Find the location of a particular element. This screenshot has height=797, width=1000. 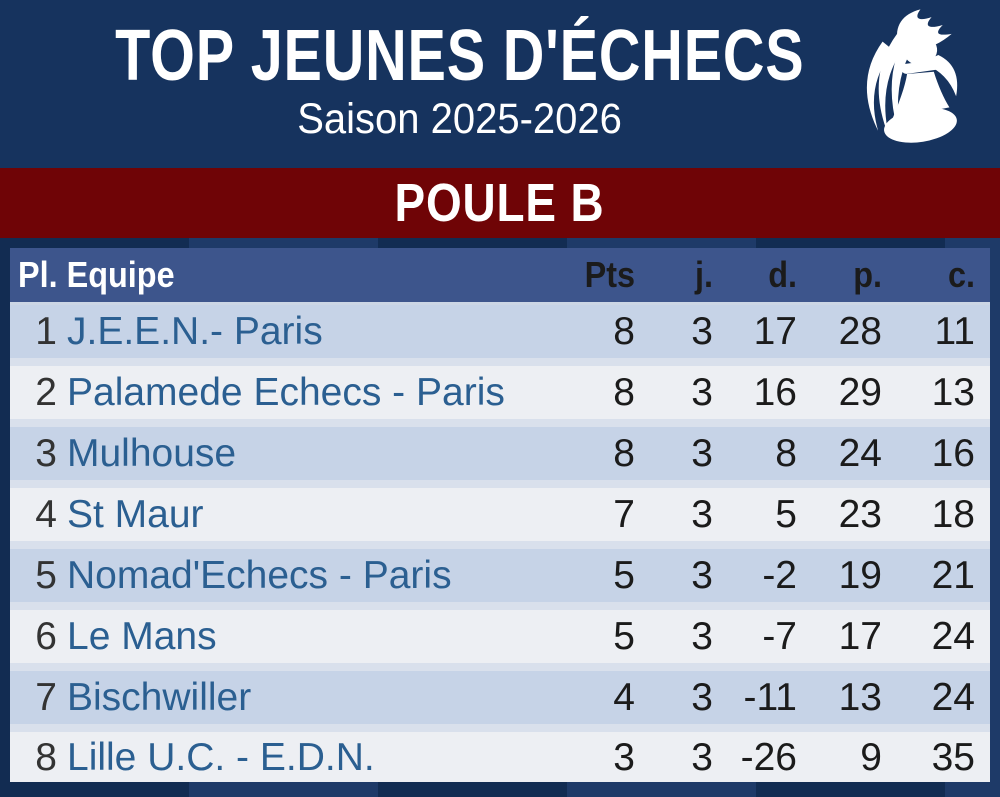

rank-cell: 4 is located at coordinates (46, 514).